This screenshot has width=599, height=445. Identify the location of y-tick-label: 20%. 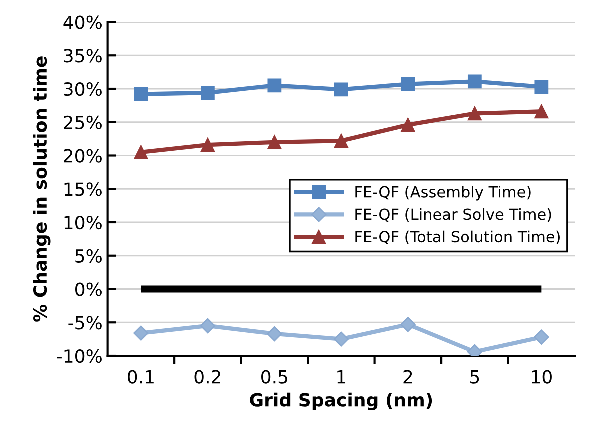
(83, 156).